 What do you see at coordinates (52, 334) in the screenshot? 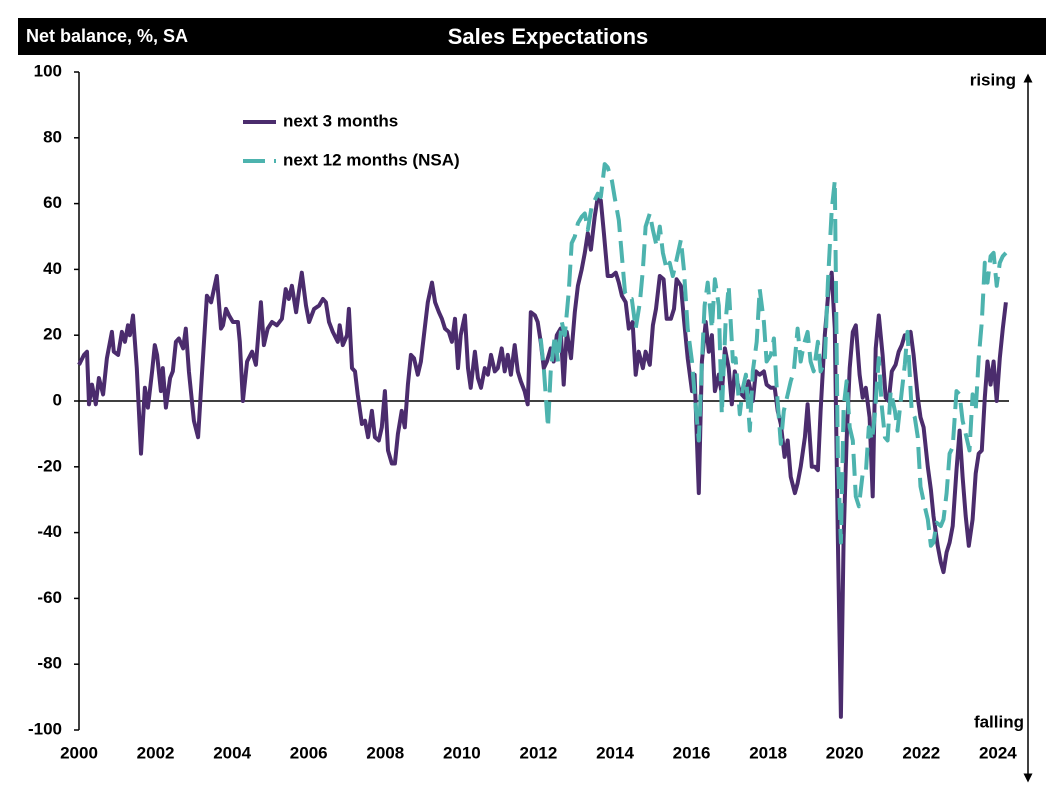
I see `y-tick-label: 20` at bounding box center [52, 334].